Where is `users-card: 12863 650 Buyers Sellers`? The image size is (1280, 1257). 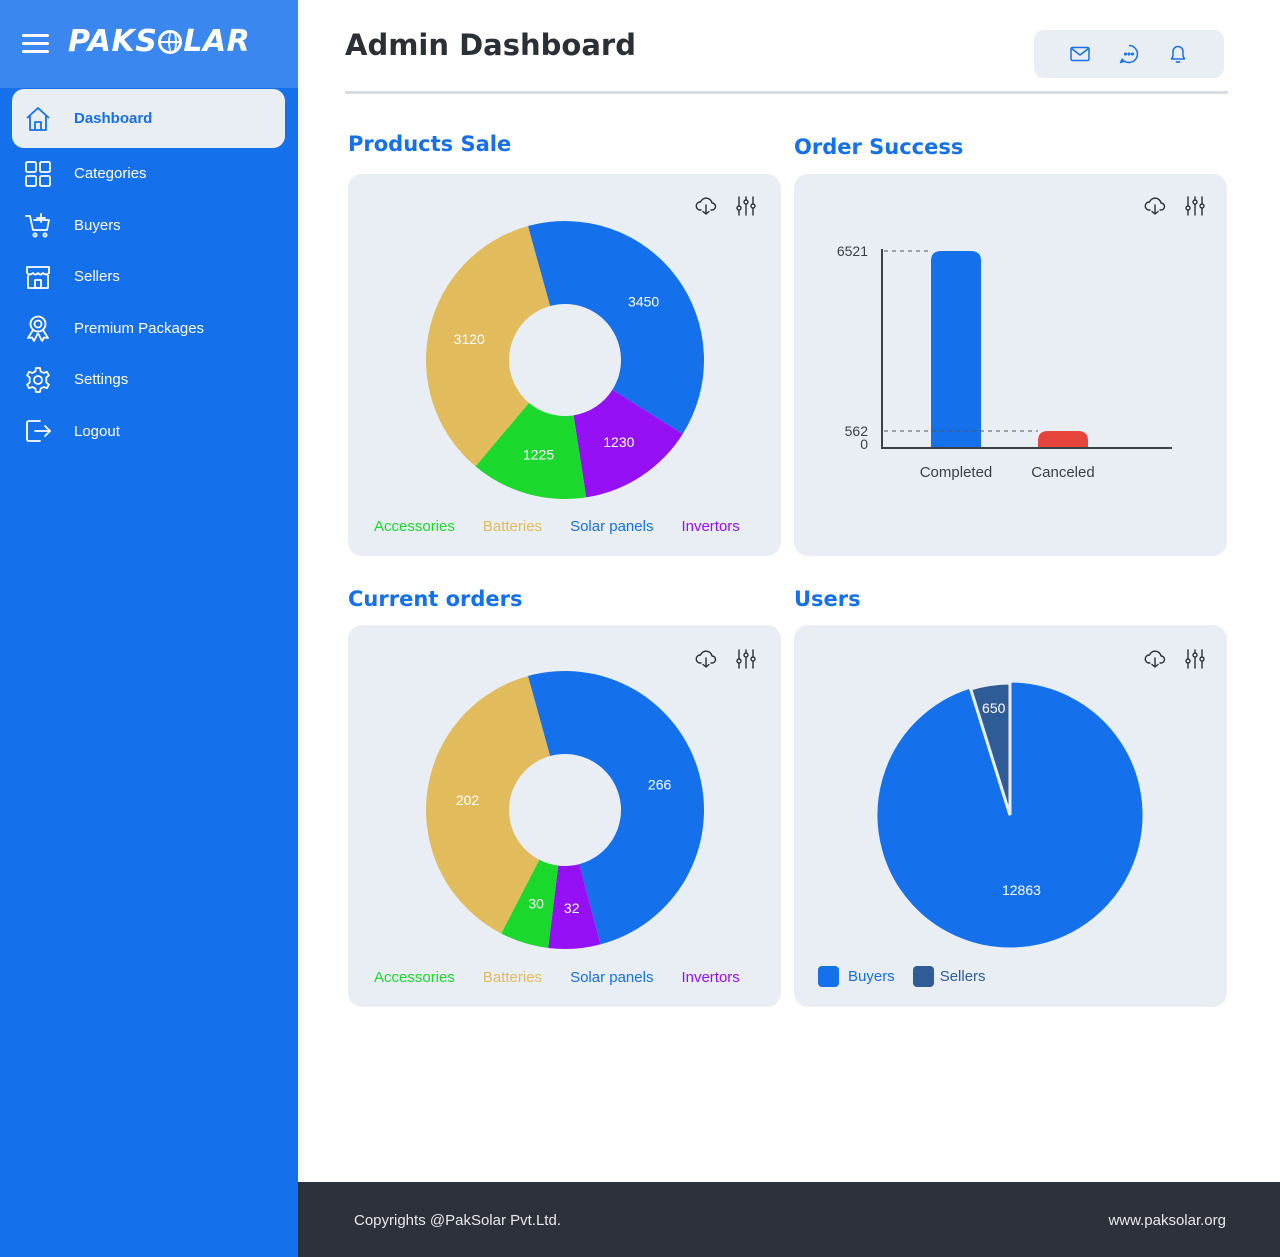 users-card: 12863 650 Buyers Sellers is located at coordinates (1010, 816).